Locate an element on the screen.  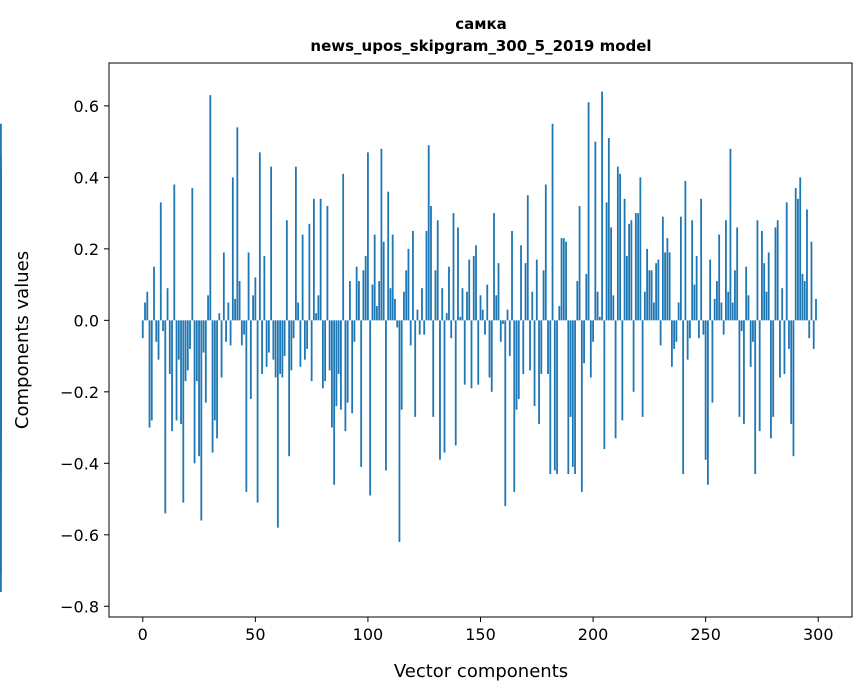
y-axis: −0.8 −0.6 −0.4 −0.2 0.0 0.2 0.4 0.6 is located at coordinates (84, 356).